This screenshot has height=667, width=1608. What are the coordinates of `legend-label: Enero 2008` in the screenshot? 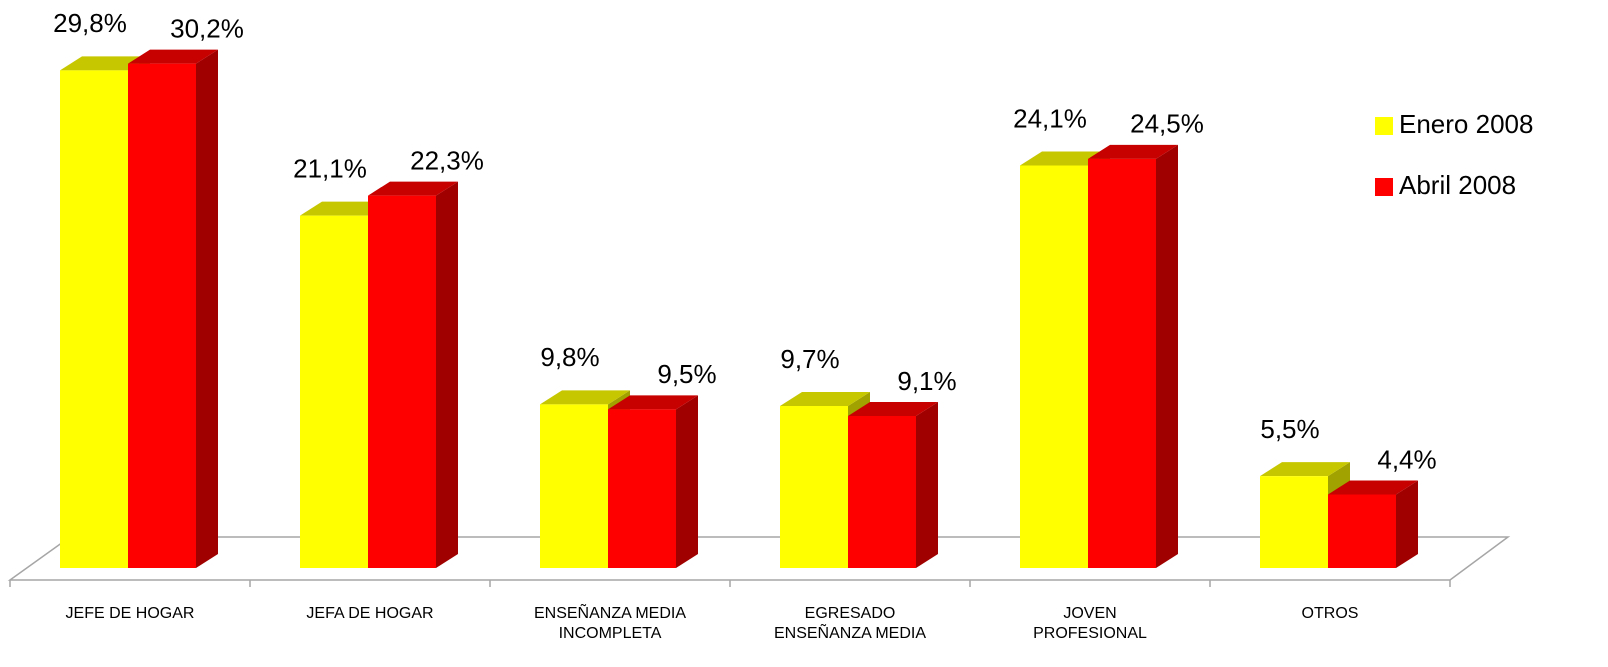 It's located at (1466, 124).